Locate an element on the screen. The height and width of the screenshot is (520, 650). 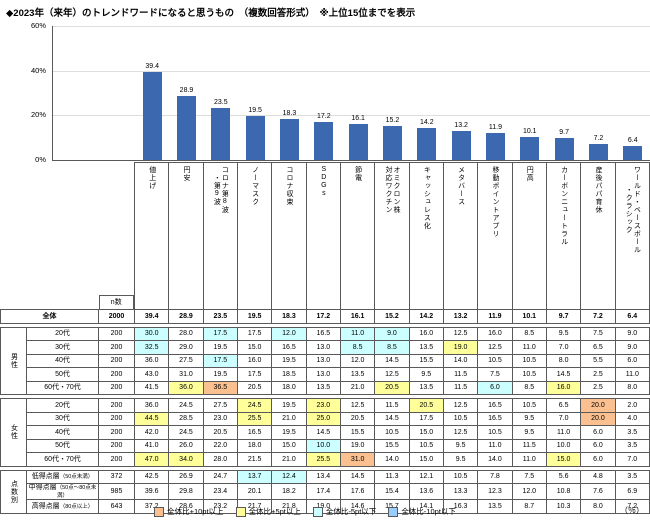
bar-value-label: 7.2 is located at coordinates (598, 138).